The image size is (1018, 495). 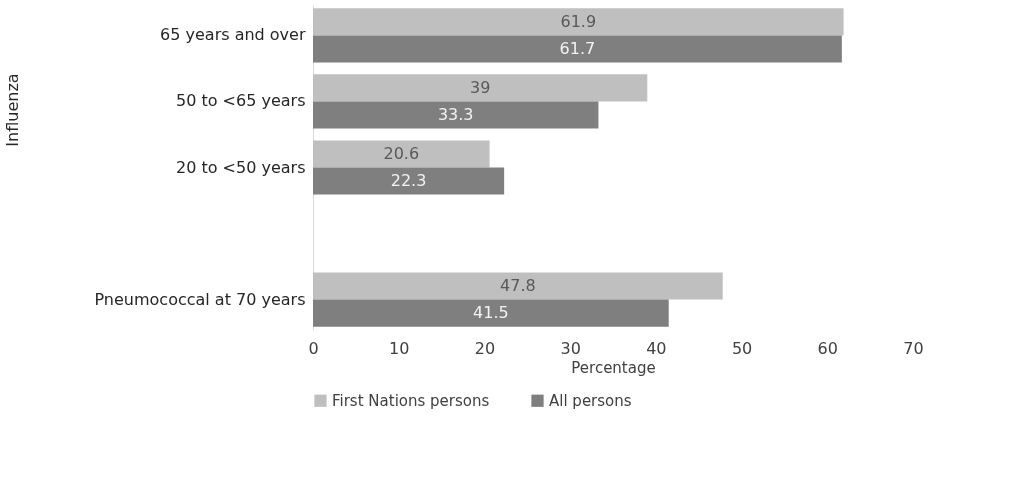 I want to click on data-label: 39, so click(x=480, y=87).